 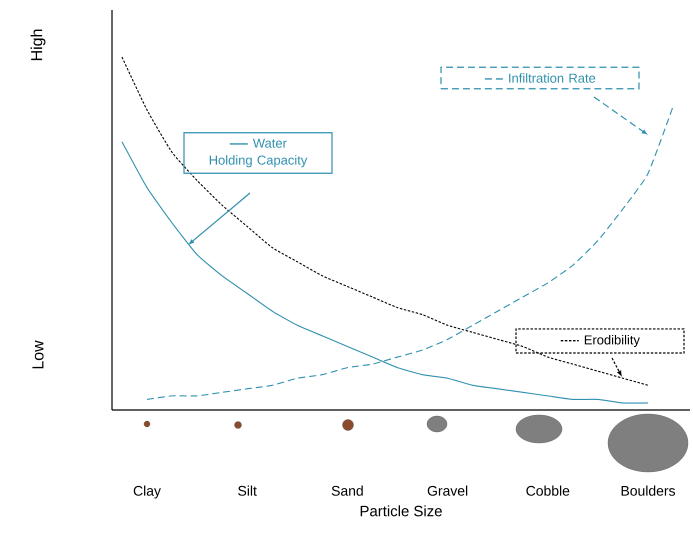 What do you see at coordinates (147, 492) in the screenshot?
I see `x-tick-label: Clay` at bounding box center [147, 492].